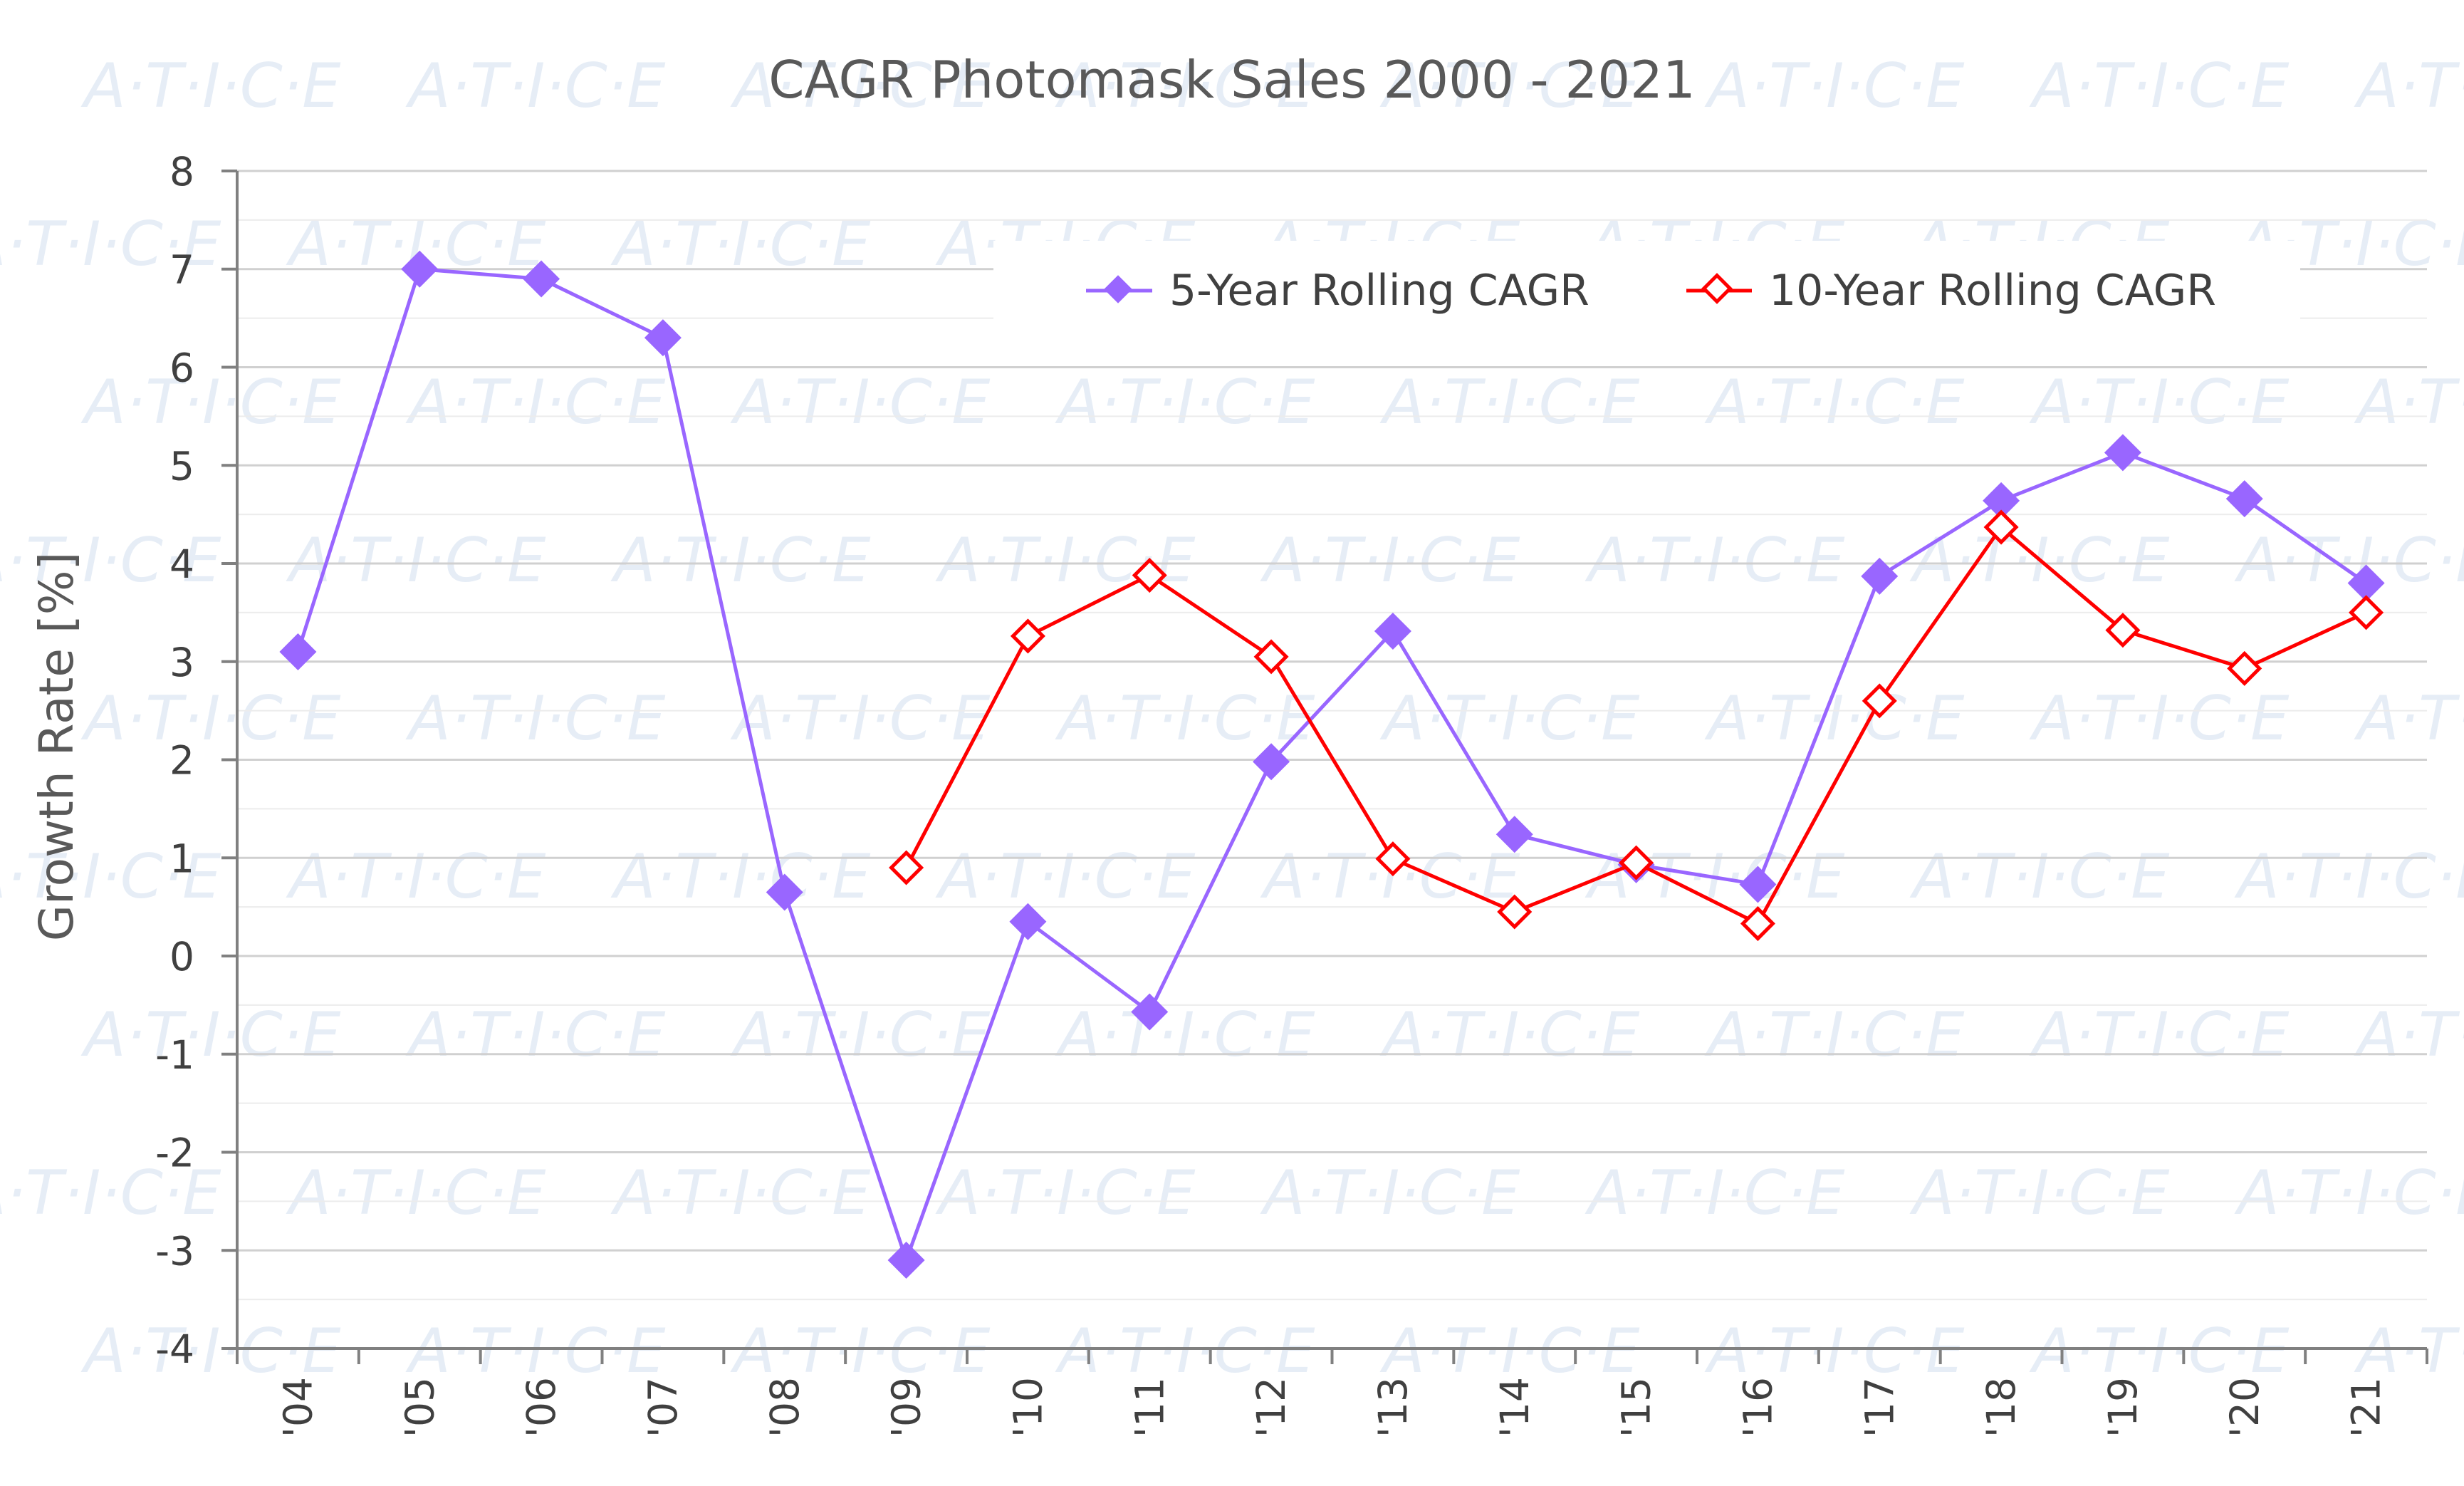 The image size is (2464, 1486). What do you see at coordinates (1379, 291) in the screenshot?
I see `legend-label-5yr: 5-Year Rolling CAGR` at bounding box center [1379, 291].